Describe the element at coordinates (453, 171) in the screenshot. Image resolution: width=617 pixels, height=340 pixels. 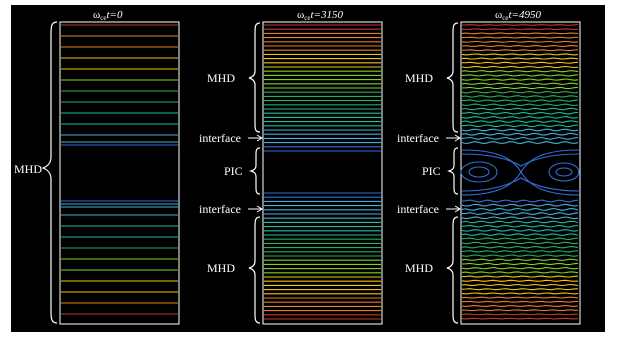
I see `panel-3-pic-brace` at that location.